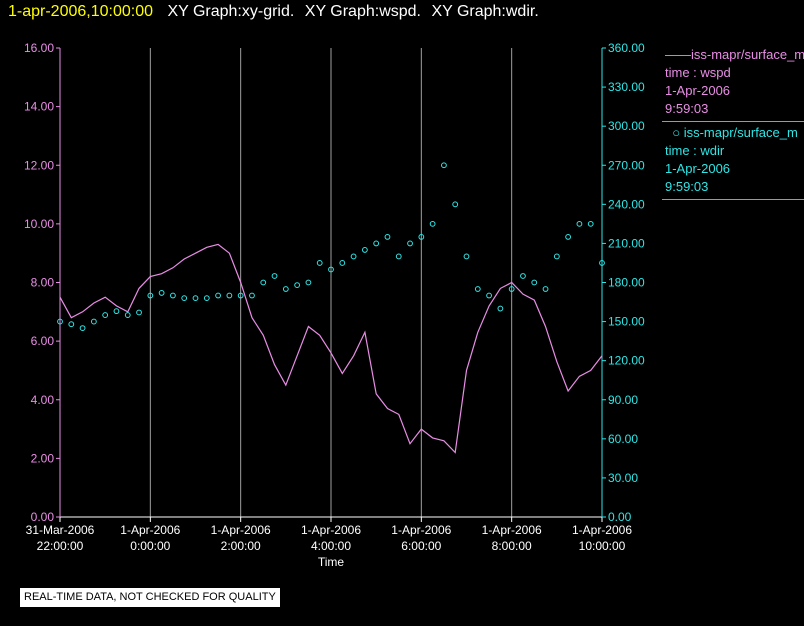 The image size is (804, 626). I want to click on graph-title-wdir: XY Graph:wdir., so click(485, 11).